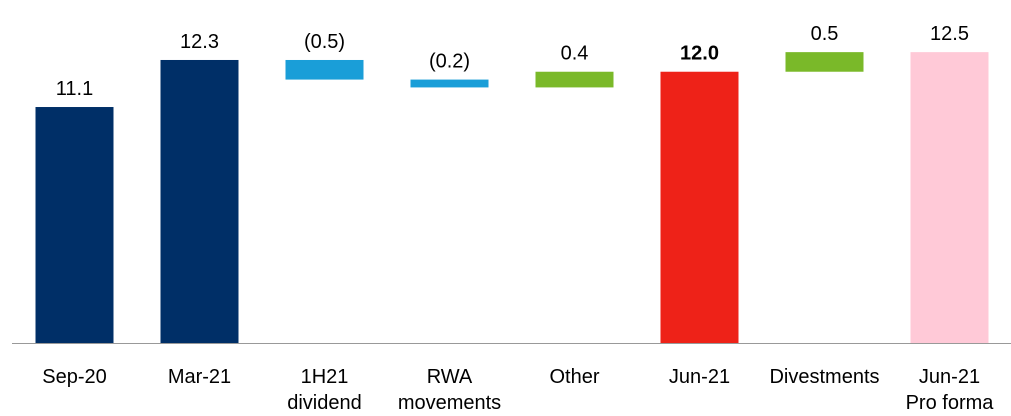  Describe the element at coordinates (449, 62) in the screenshot. I see `value-label: (0.2)` at that location.